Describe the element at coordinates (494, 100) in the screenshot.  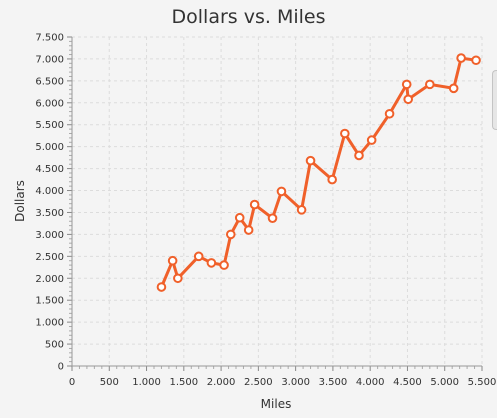
I see `side-panel-handle` at that location.